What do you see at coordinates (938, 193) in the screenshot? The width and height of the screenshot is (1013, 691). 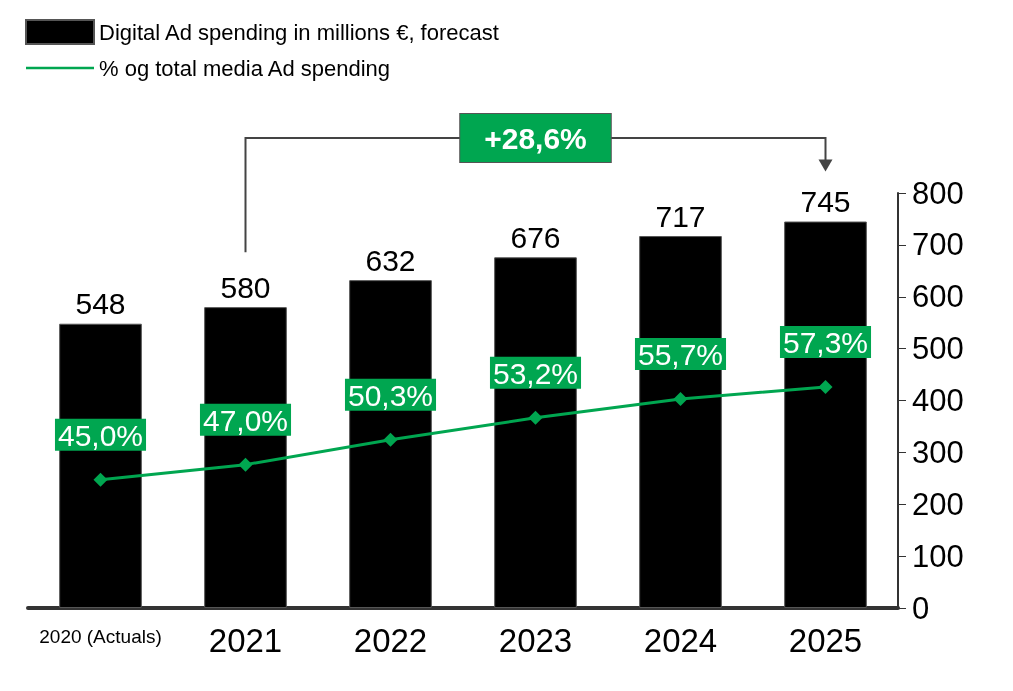 I see `y-tick-label: 800` at bounding box center [938, 193].